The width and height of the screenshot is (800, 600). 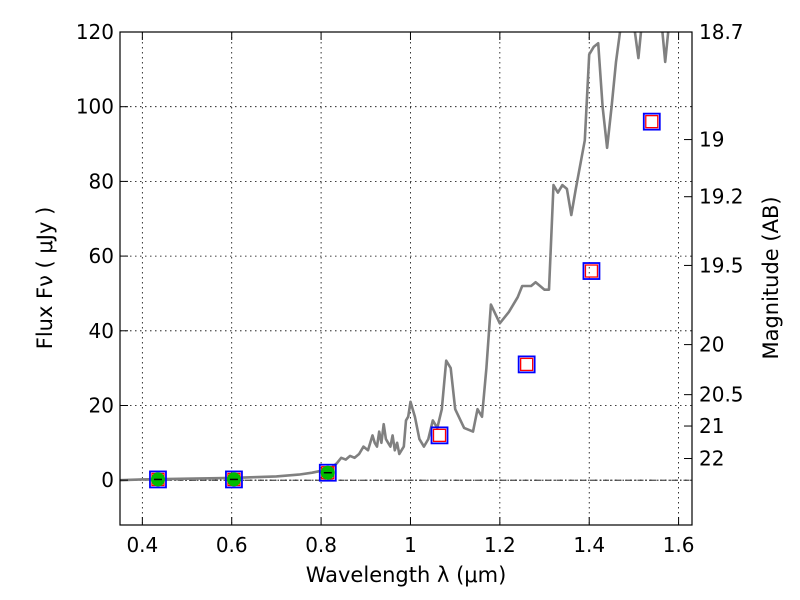 What do you see at coordinates (142, 545) in the screenshot?
I see `x-tick-label: 0.4` at bounding box center [142, 545].